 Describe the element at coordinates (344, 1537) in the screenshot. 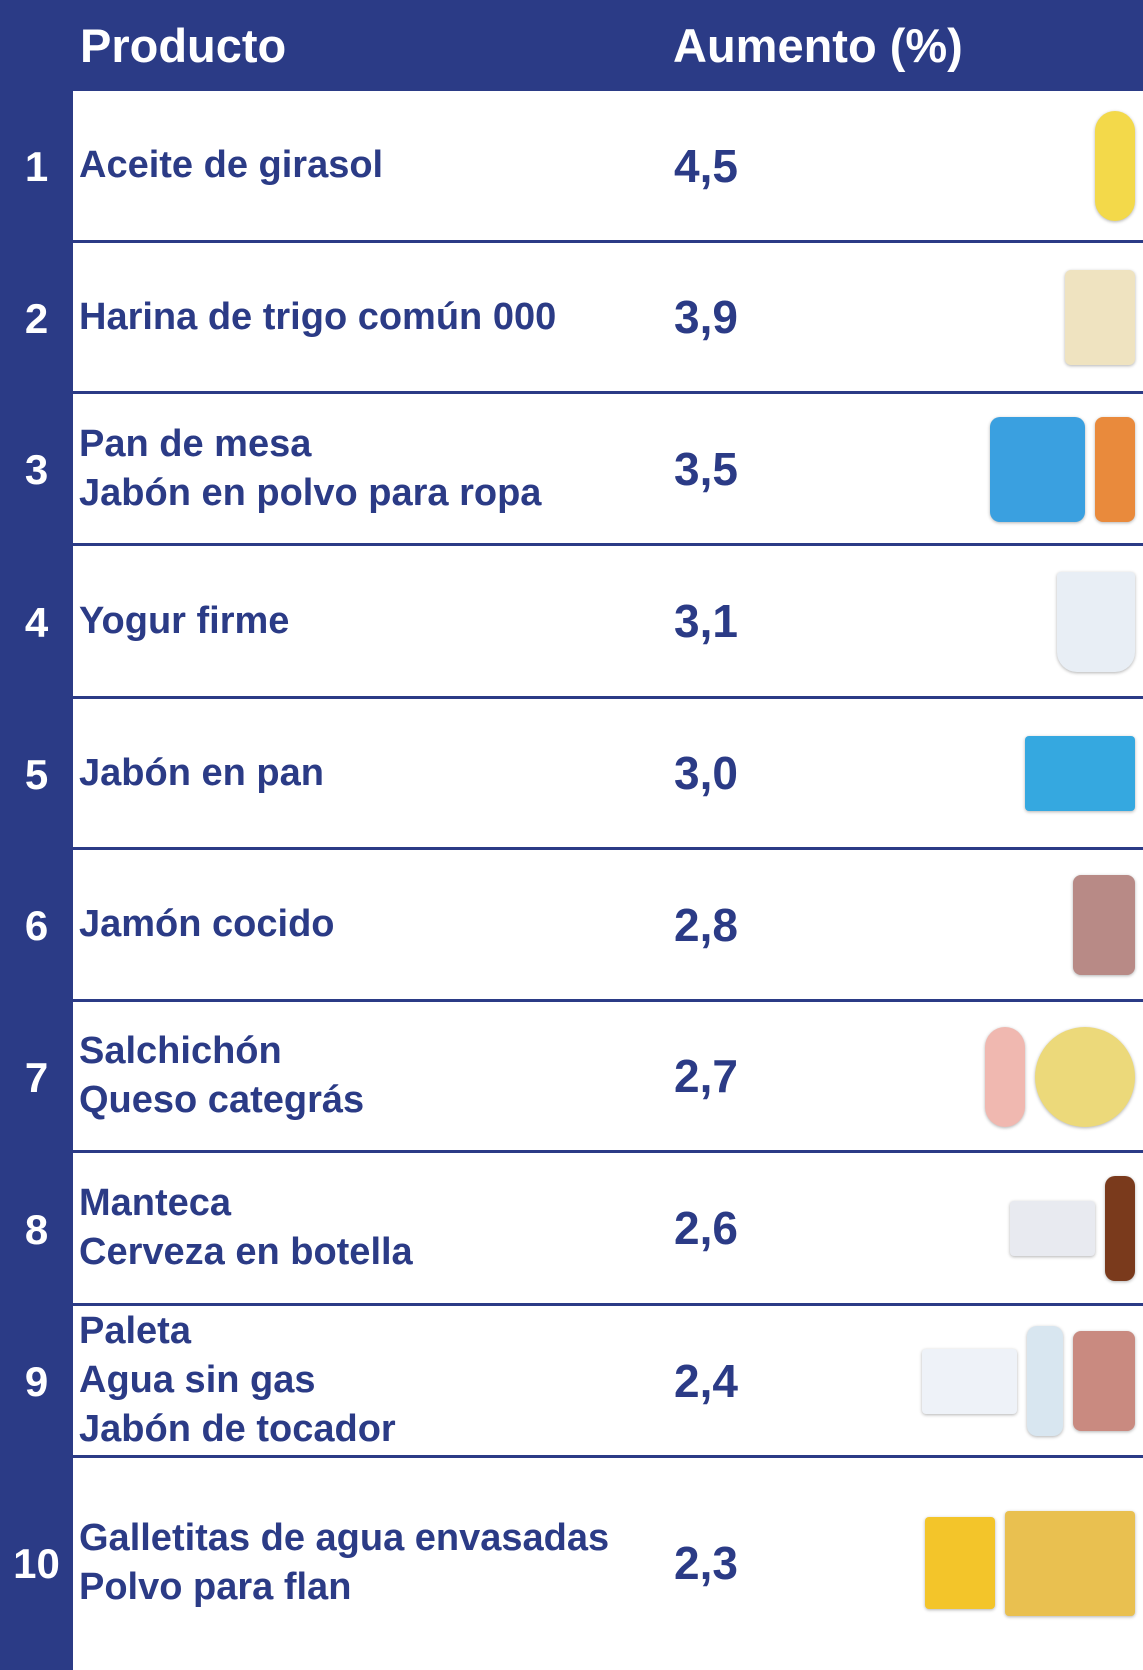

I see `product-name: Galletitas de agua envasadas` at that location.